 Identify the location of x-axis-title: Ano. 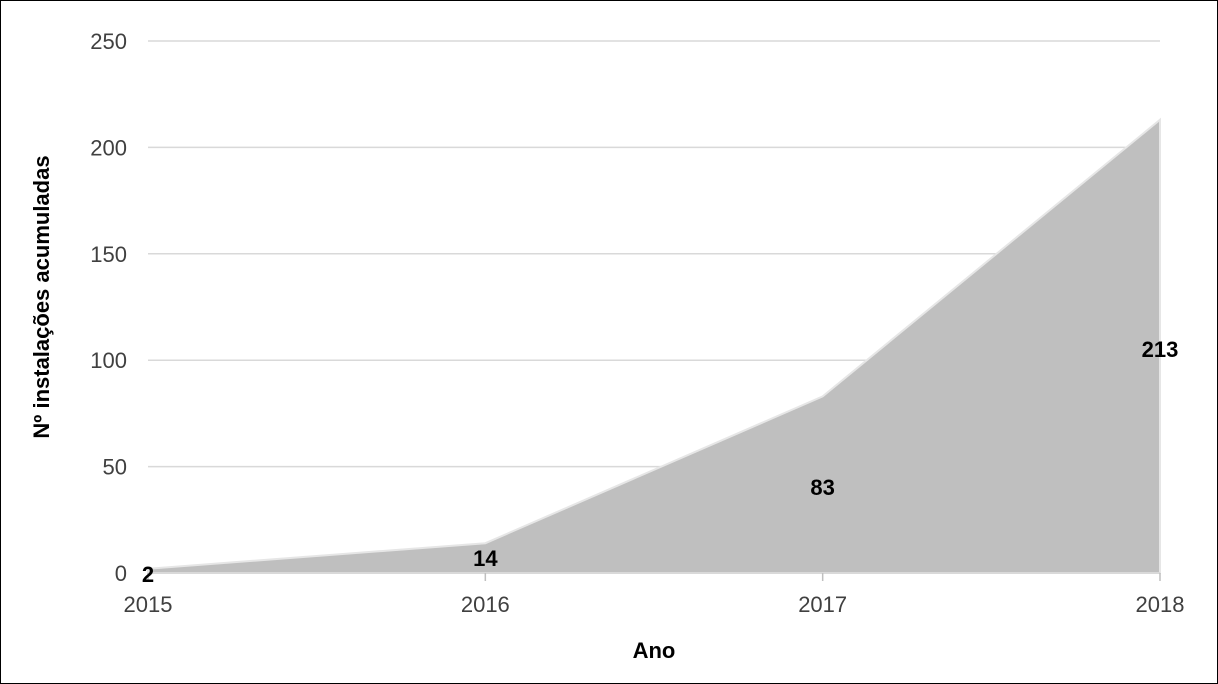
(654, 650).